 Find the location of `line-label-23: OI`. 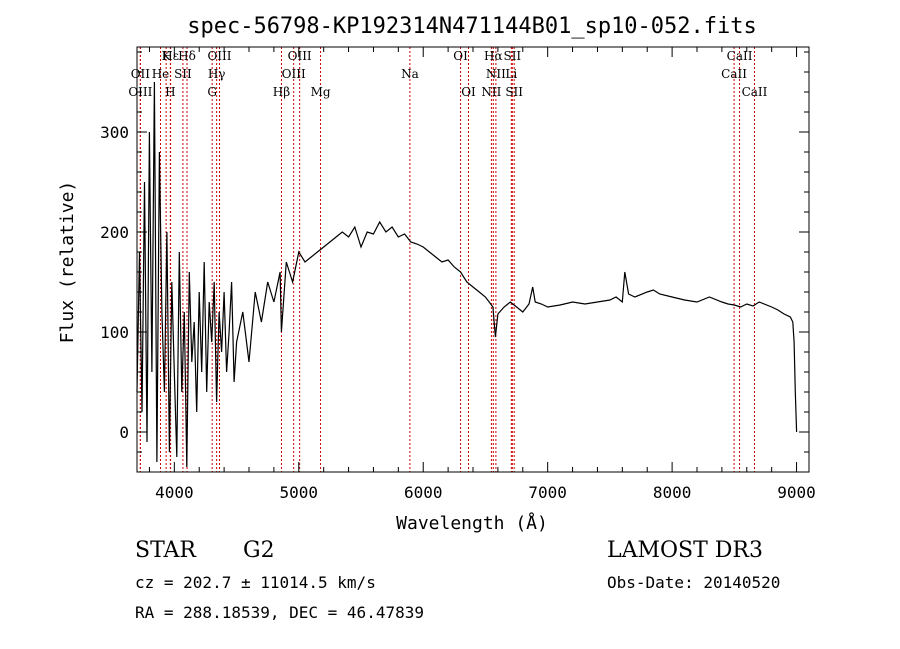

line-label-23: OI is located at coordinates (468, 92).